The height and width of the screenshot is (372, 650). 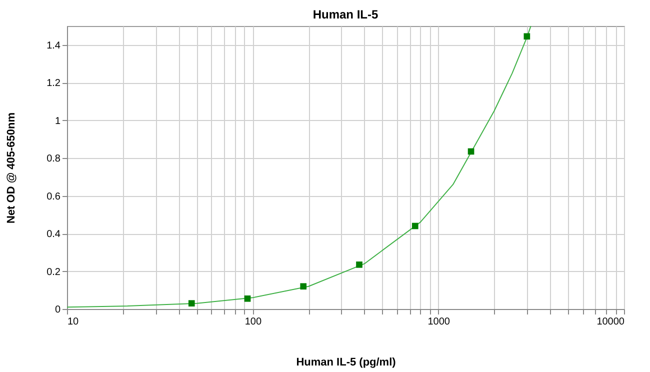 I want to click on y-tick-label: 0.6, so click(x=53, y=196).